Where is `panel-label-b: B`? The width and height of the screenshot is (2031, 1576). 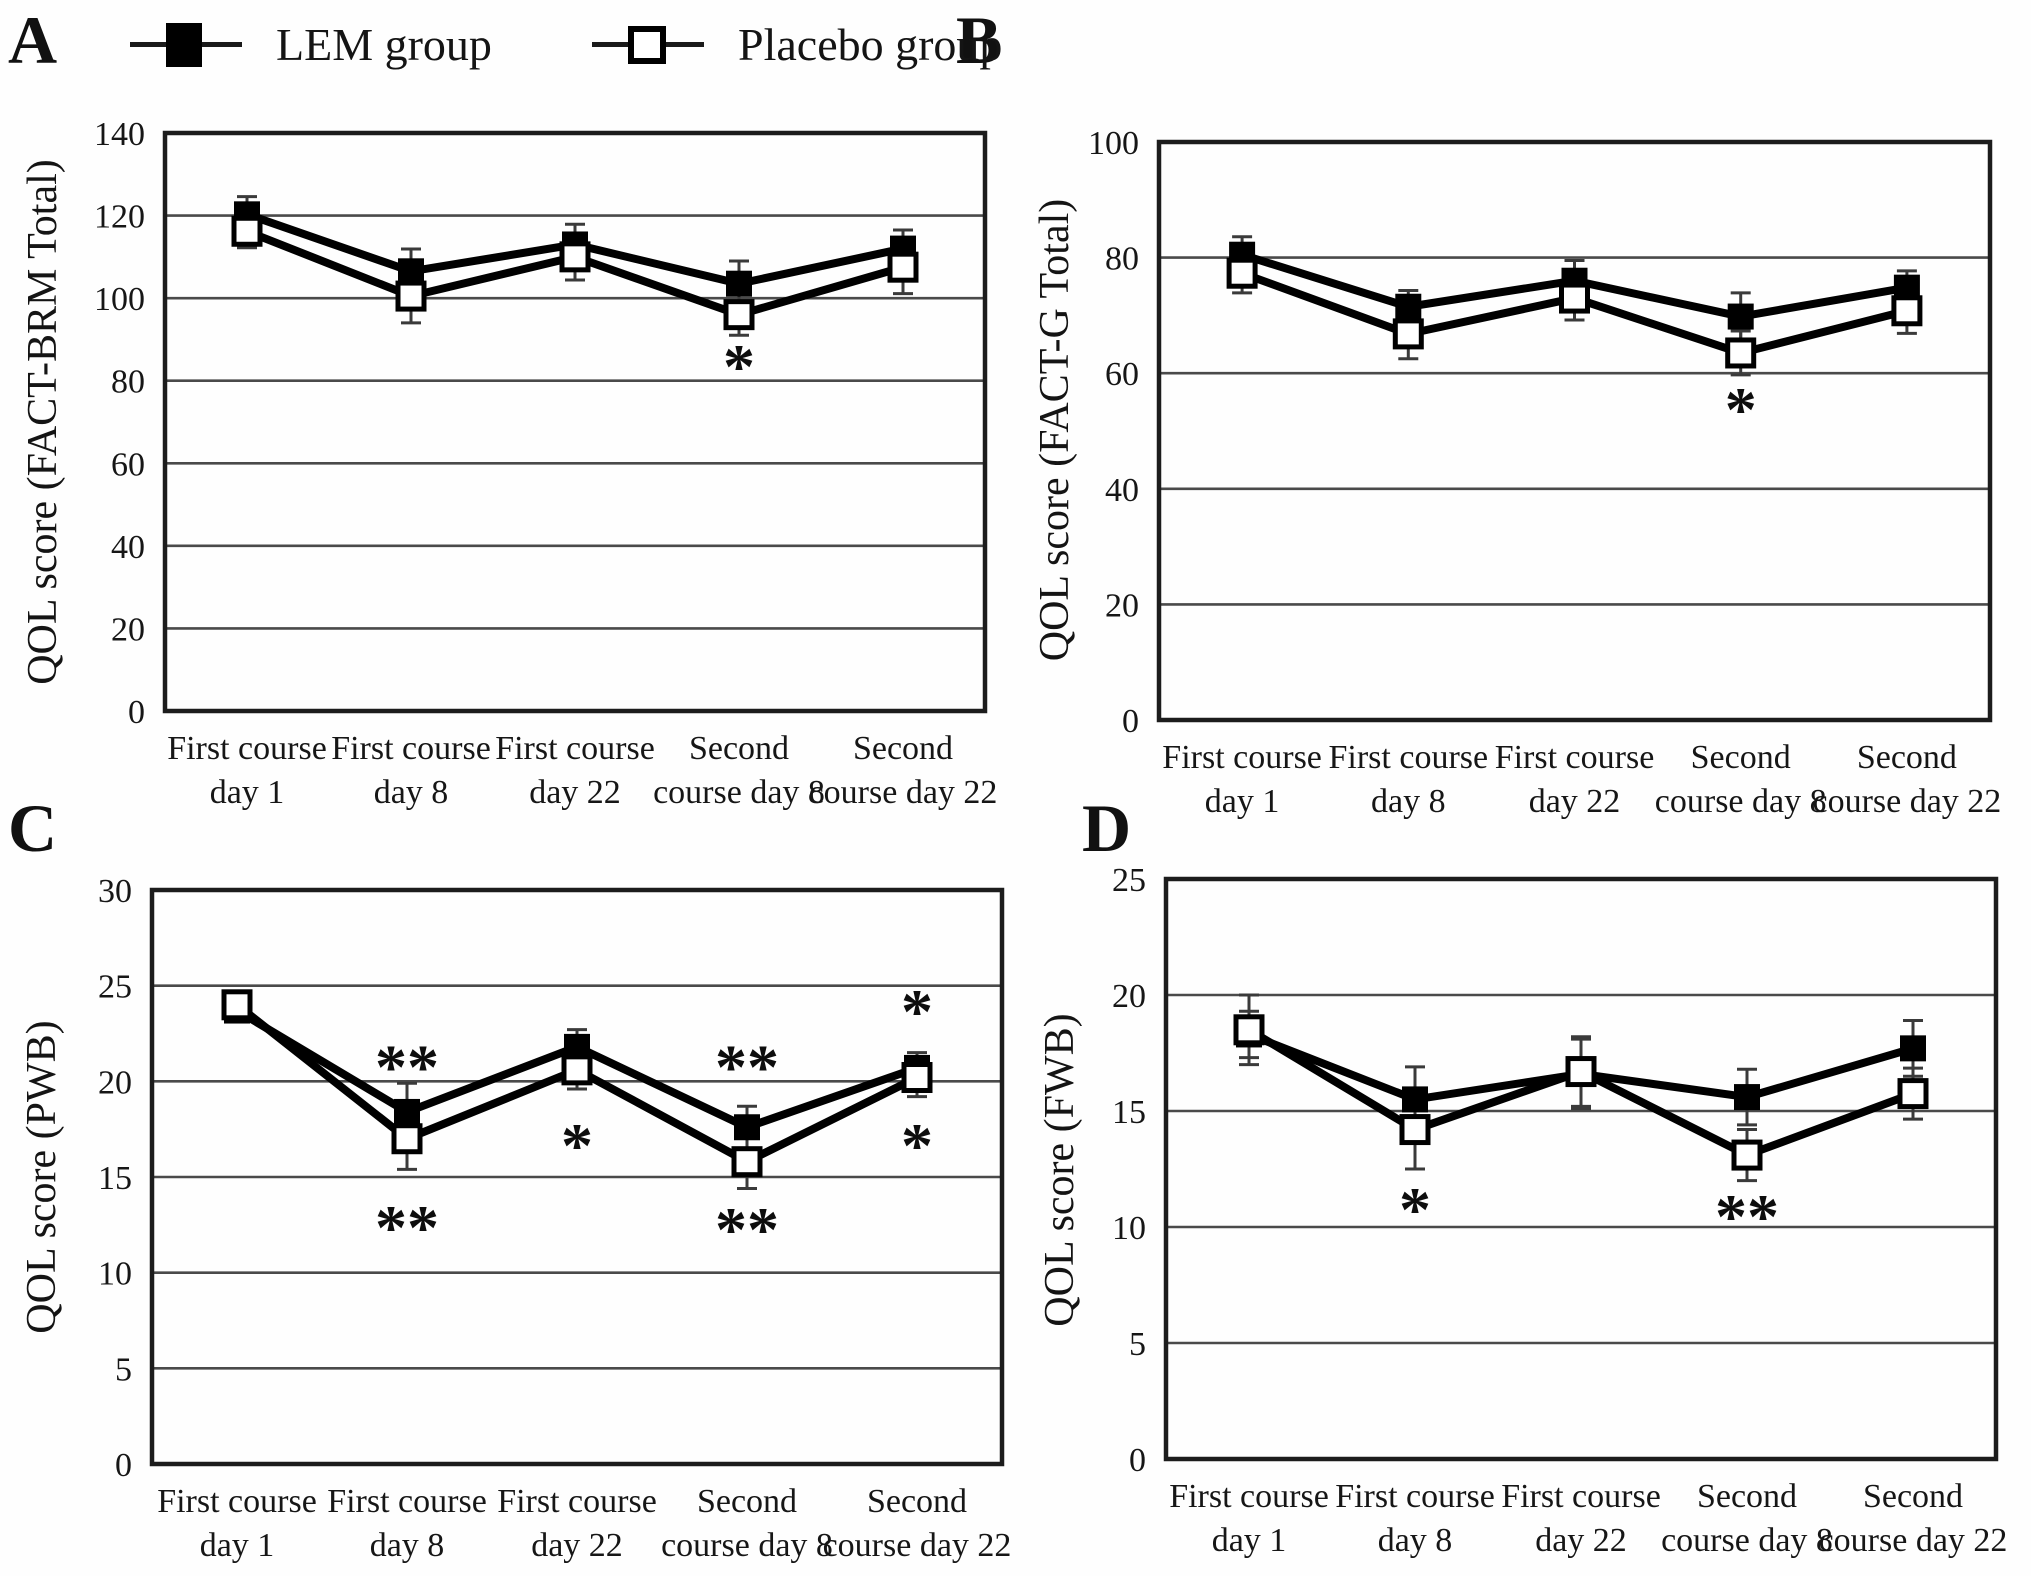 panel-label-b: B is located at coordinates (979, 40).